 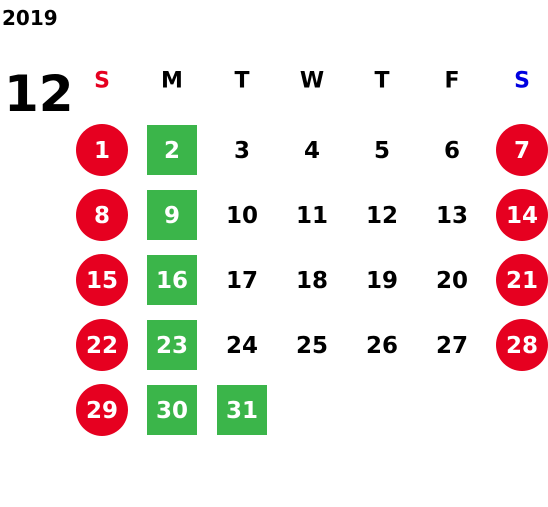 I want to click on day-number: 14, so click(x=522, y=216).